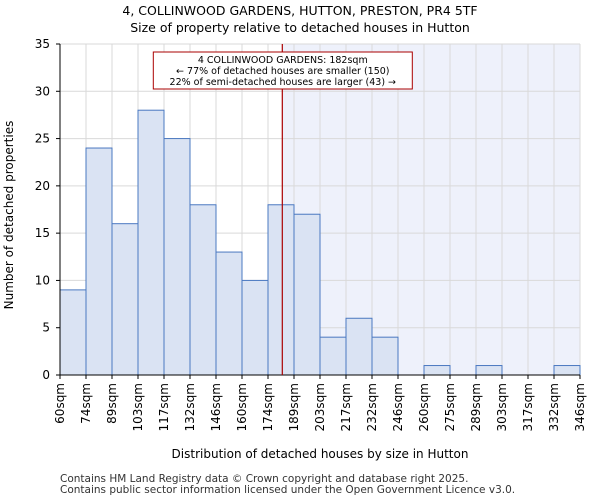 The width and height of the screenshot is (600, 500). What do you see at coordinates (424, 407) in the screenshot?
I see `x-tick-label: 260sqm` at bounding box center [424, 407].